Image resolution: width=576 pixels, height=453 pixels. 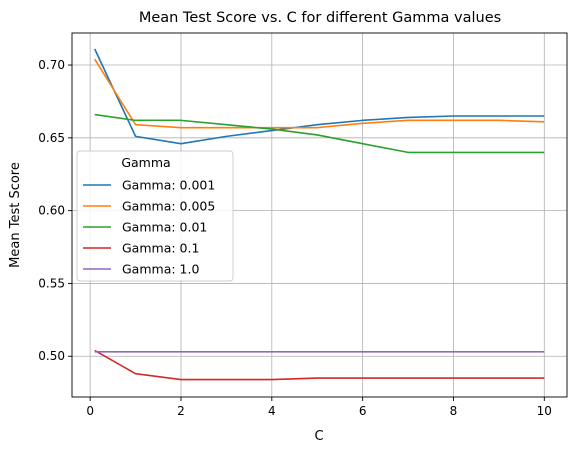 I want to click on x-axis-ticks: 0 2 4 6 8 10, so click(x=319, y=407).